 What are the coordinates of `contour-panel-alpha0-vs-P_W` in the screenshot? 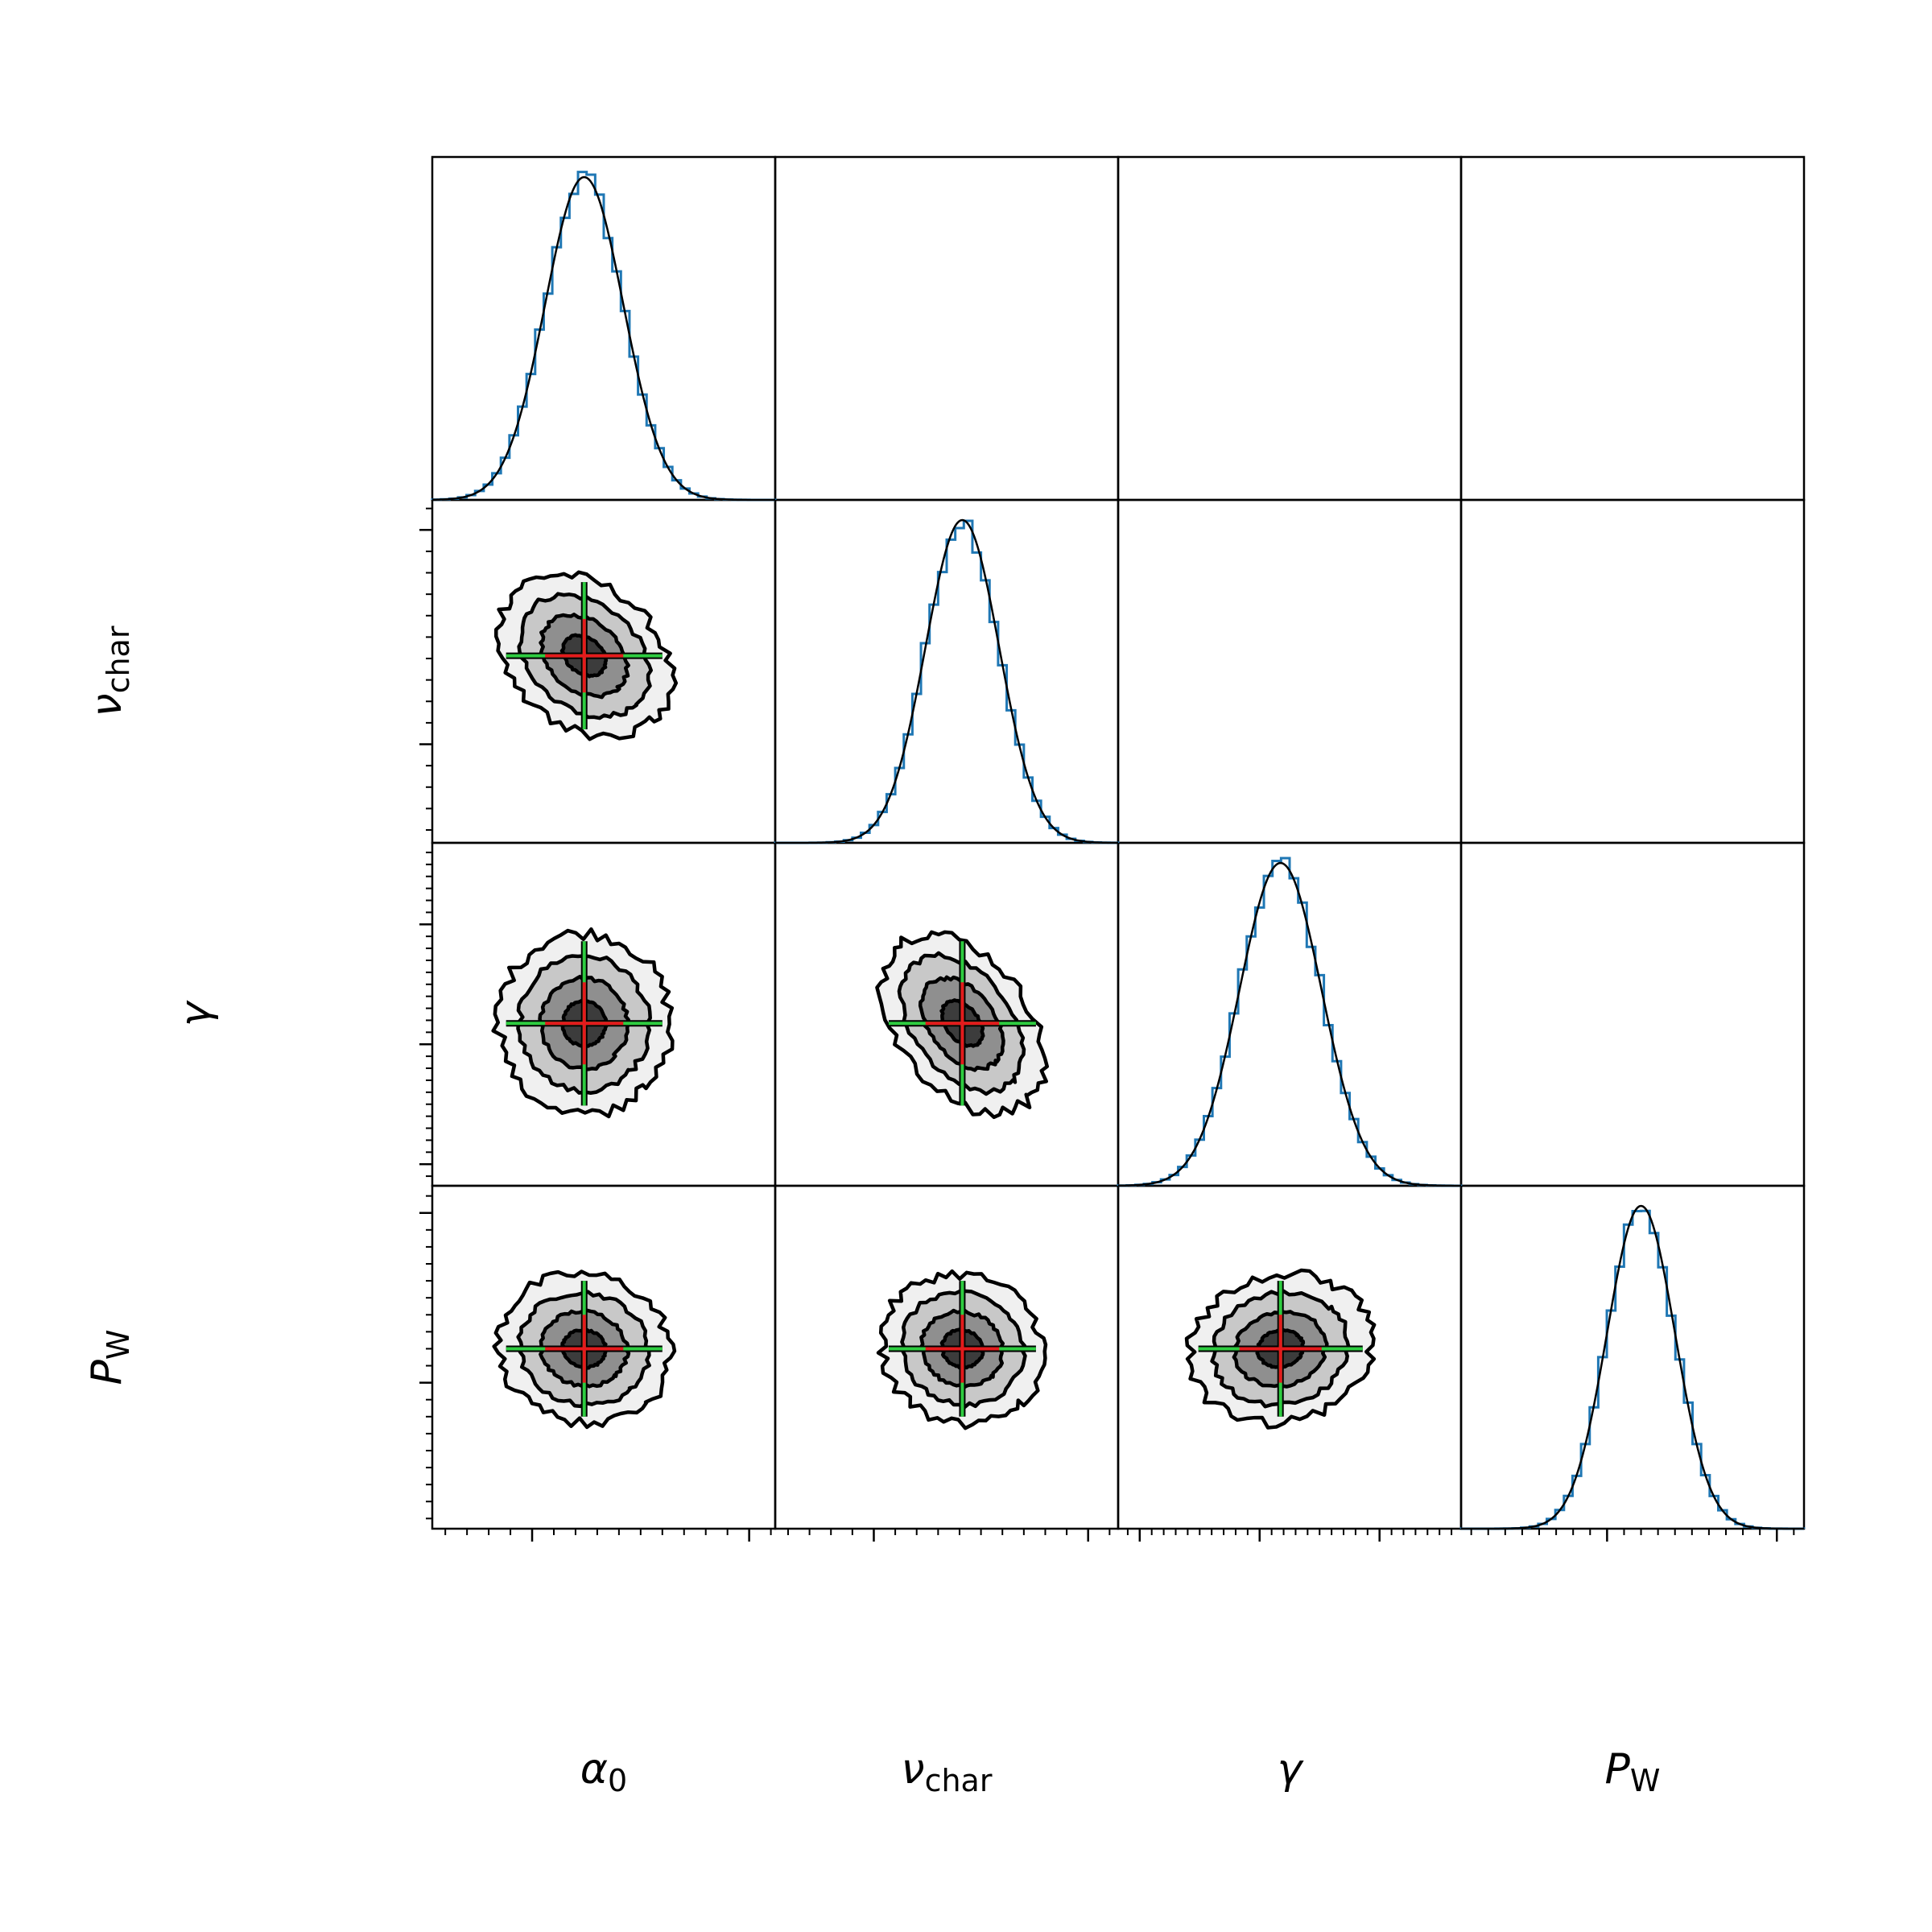 It's located at (584, 1349).